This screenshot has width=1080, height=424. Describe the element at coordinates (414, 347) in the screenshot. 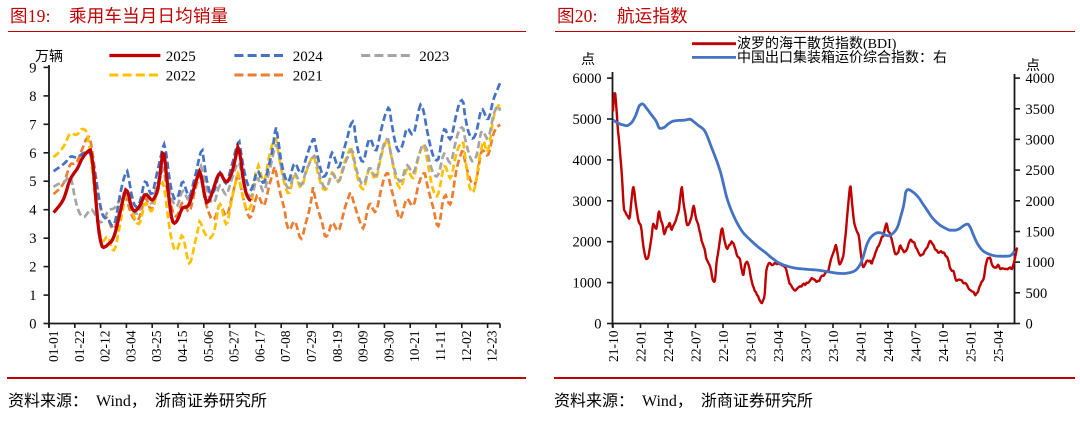

I see `svg-text: 10-21` at that location.